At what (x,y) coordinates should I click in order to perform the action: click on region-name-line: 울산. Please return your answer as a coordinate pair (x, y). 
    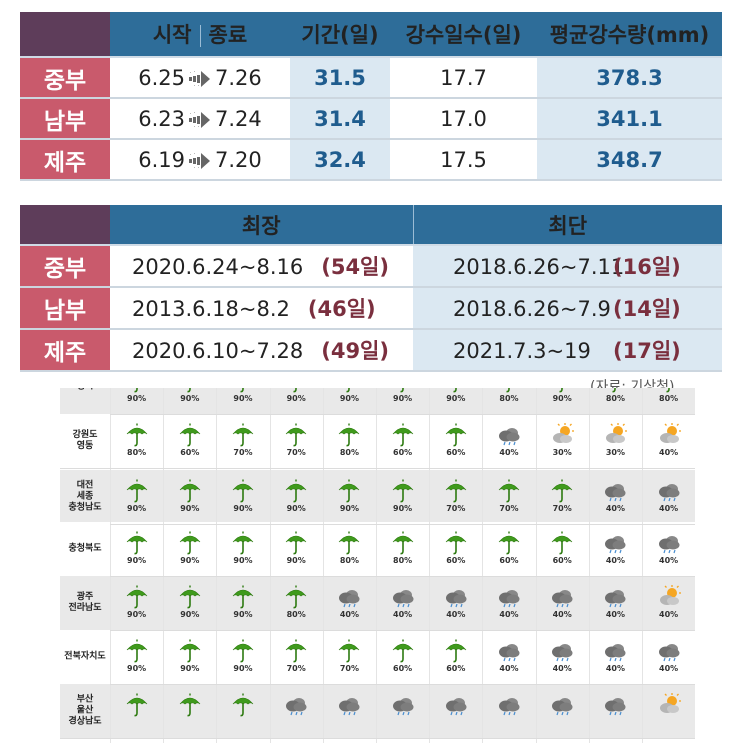
    Looking at the image, I should click on (85, 710).